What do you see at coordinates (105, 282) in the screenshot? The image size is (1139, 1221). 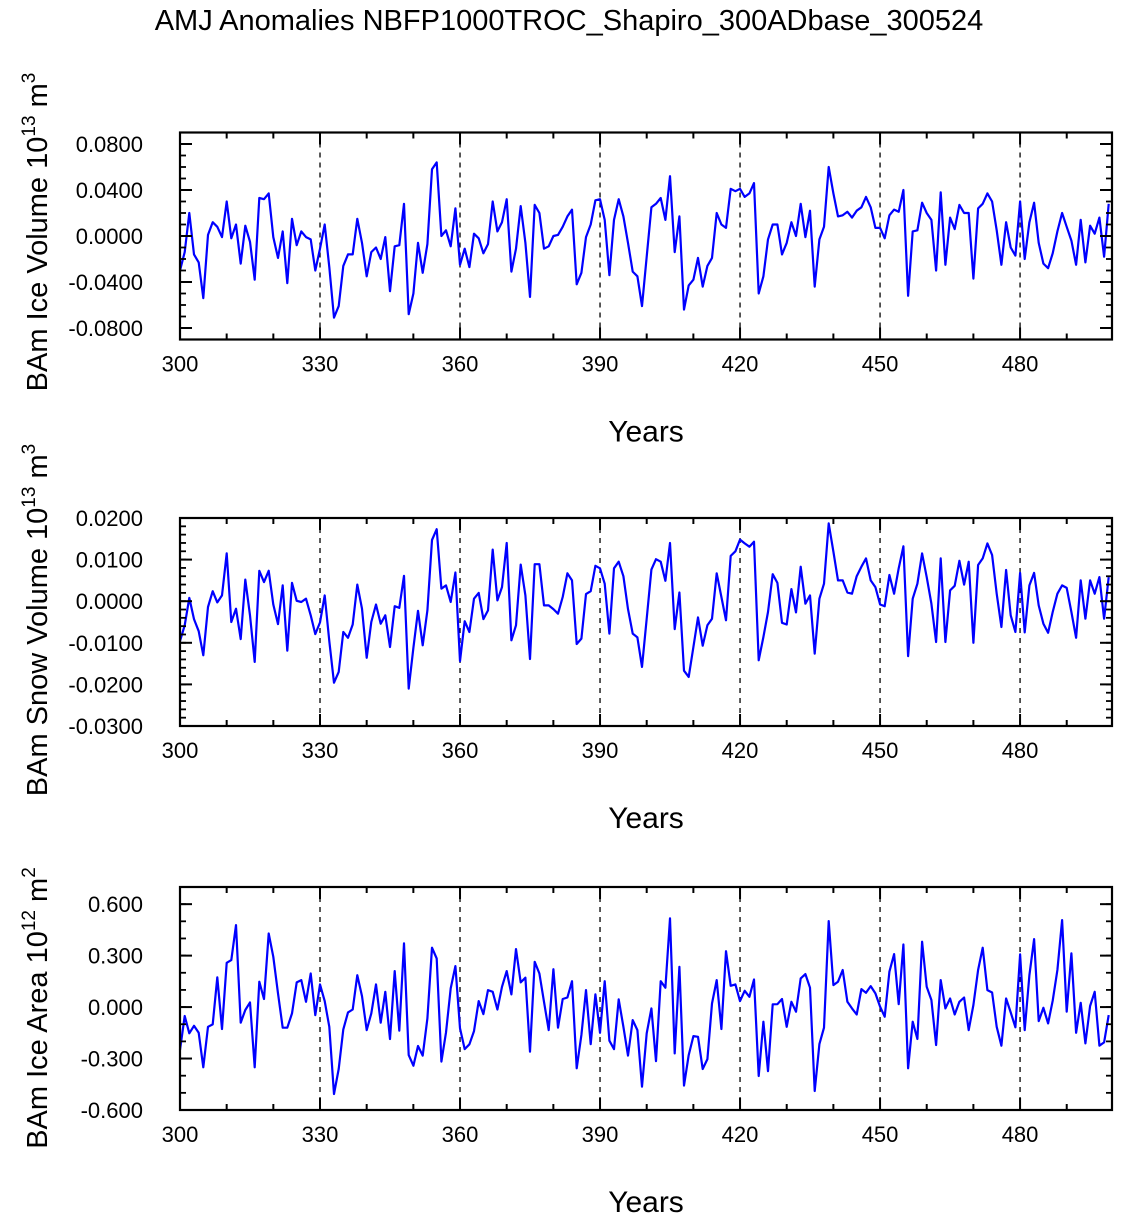 I see `y-tick-label: -0.0400` at bounding box center [105, 282].